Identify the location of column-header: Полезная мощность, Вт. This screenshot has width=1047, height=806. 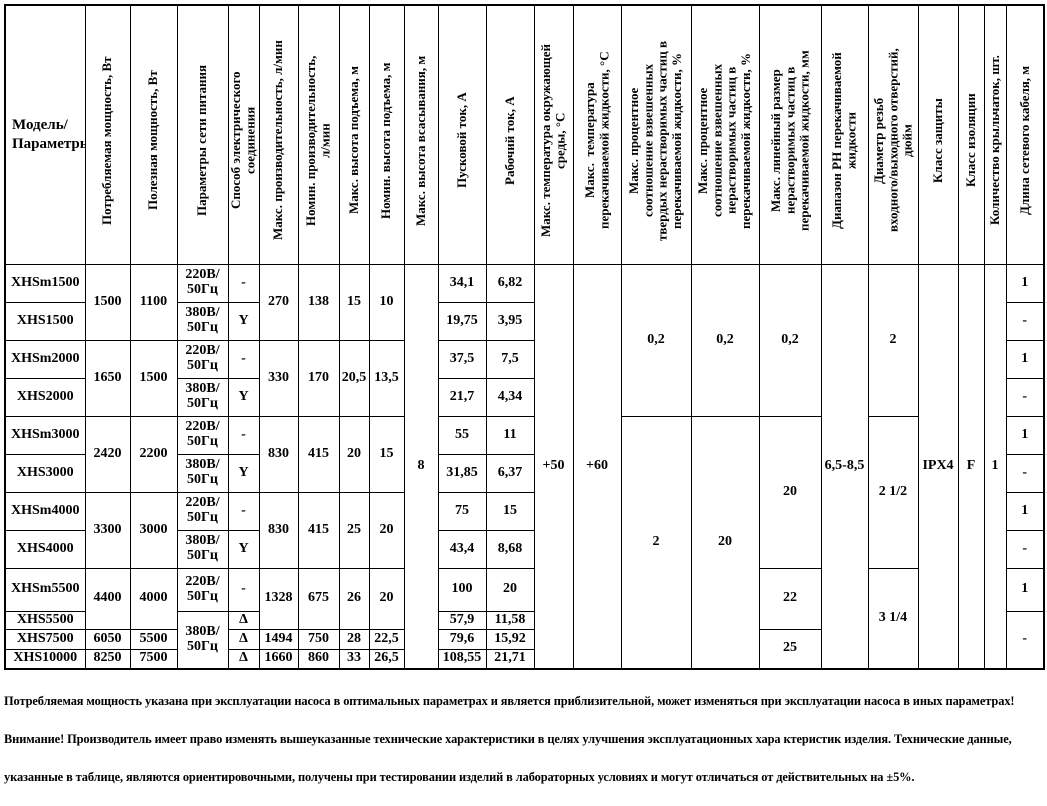
(153, 134).